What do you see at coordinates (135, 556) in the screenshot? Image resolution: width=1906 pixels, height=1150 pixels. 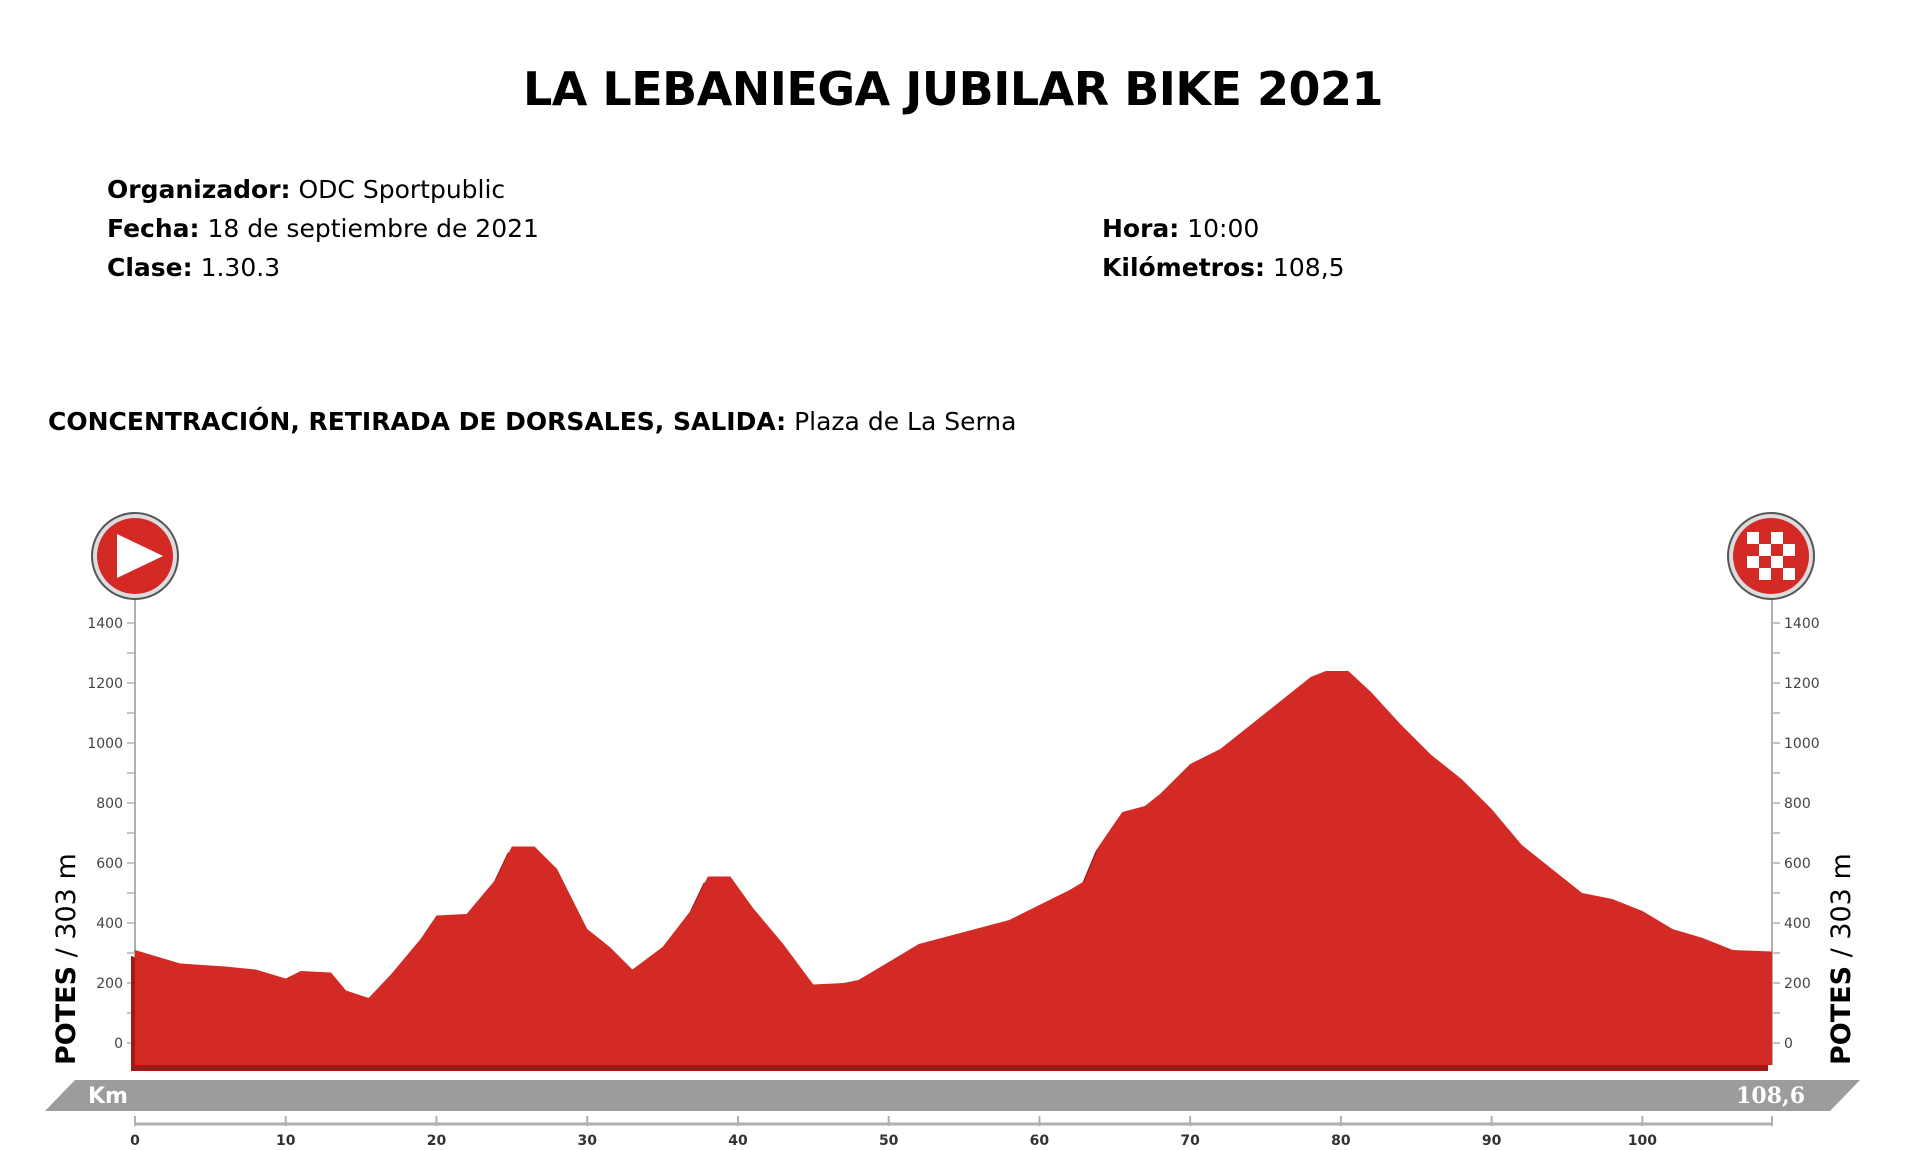 I see `start-play-icon` at bounding box center [135, 556].